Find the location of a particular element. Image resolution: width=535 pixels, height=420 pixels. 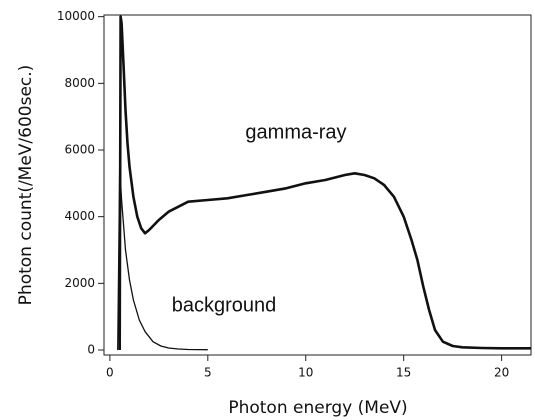

series-label: background is located at coordinates (224, 305).